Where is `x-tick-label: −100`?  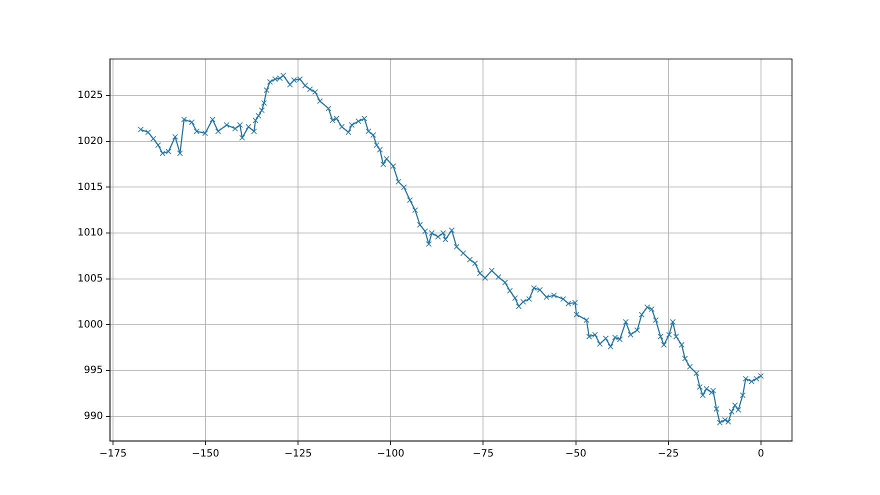
x-tick-label: −100 is located at coordinates (390, 454).